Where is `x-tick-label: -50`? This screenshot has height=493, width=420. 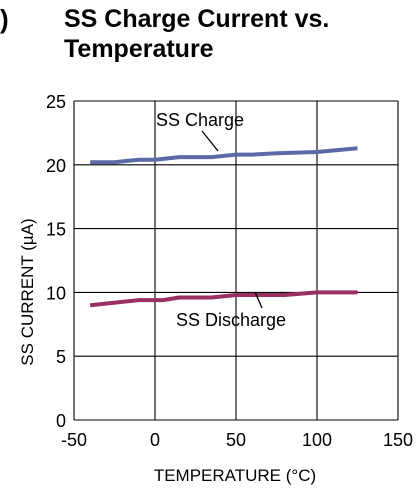
x-tick-label: -50 is located at coordinates (74, 440).